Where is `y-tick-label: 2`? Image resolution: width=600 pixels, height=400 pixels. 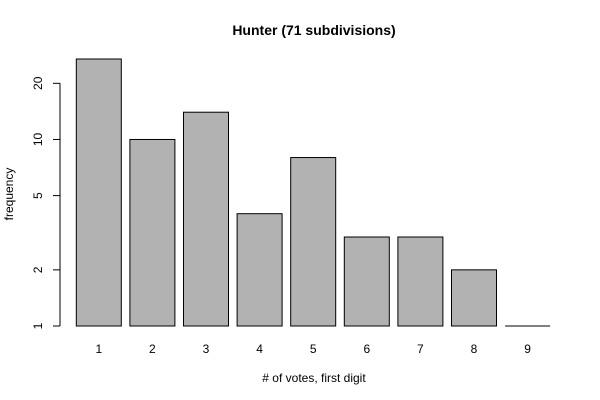
y-tick-label: 2 is located at coordinates (38, 269).